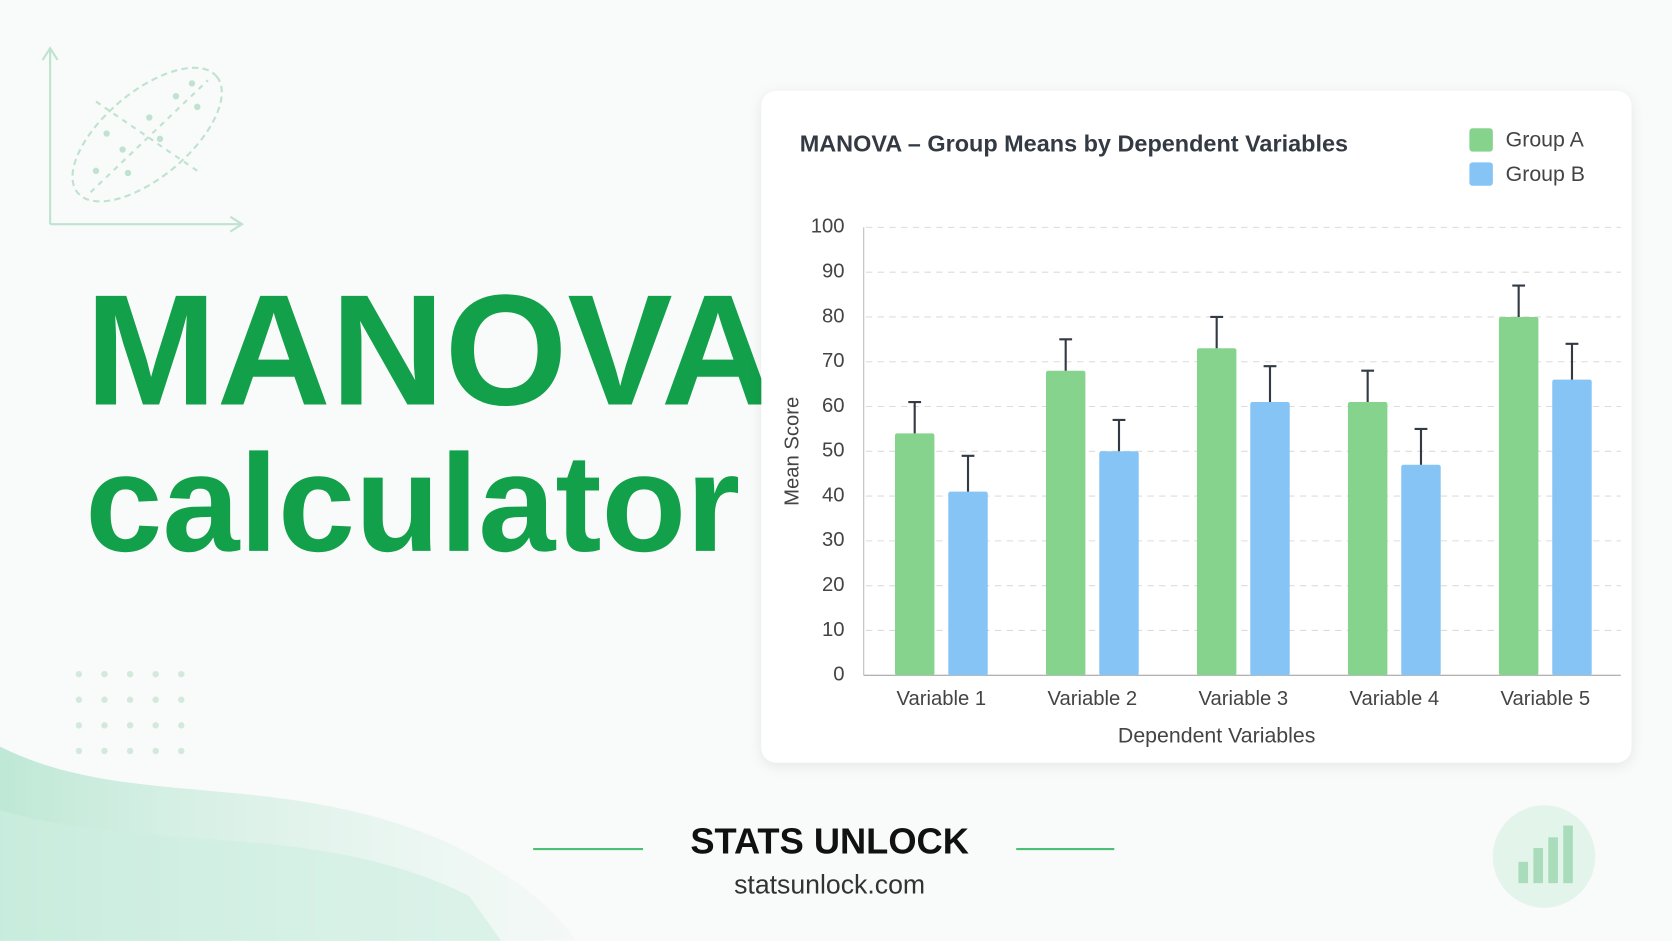 The width and height of the screenshot is (1672, 941). I want to click on y-tick-label: 60, so click(833, 406).